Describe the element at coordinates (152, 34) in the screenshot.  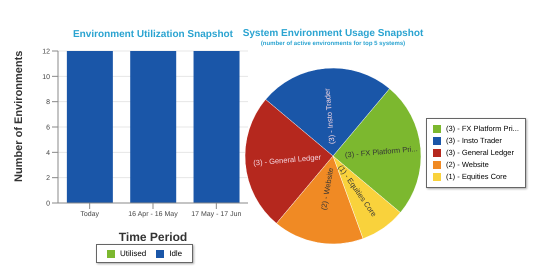
I see `chart-title: Environment Utilization Snapshot` at that location.